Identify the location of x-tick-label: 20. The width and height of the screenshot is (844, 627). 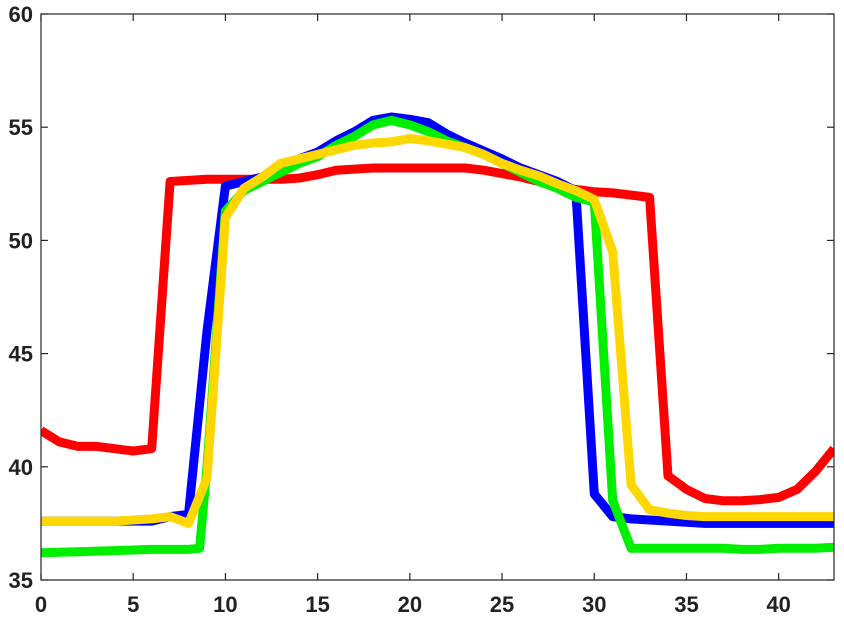
(410, 604).